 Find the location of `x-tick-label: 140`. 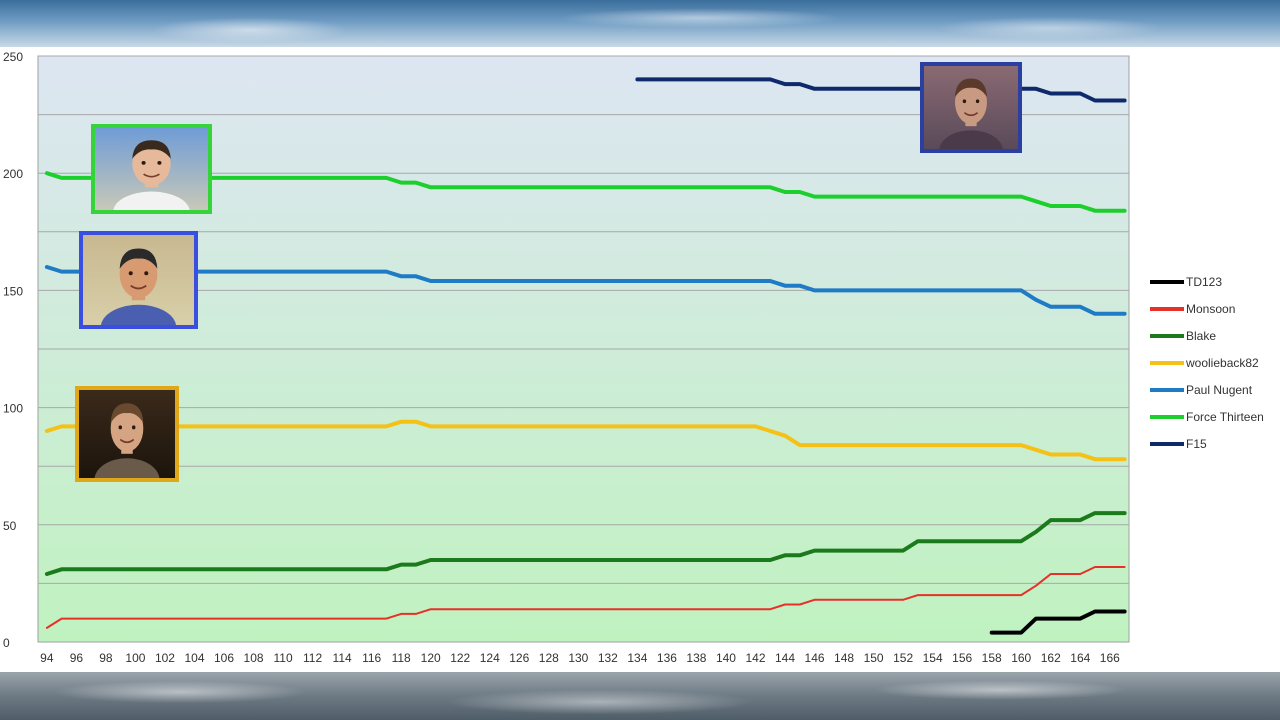

x-tick-label: 140 is located at coordinates (726, 658).